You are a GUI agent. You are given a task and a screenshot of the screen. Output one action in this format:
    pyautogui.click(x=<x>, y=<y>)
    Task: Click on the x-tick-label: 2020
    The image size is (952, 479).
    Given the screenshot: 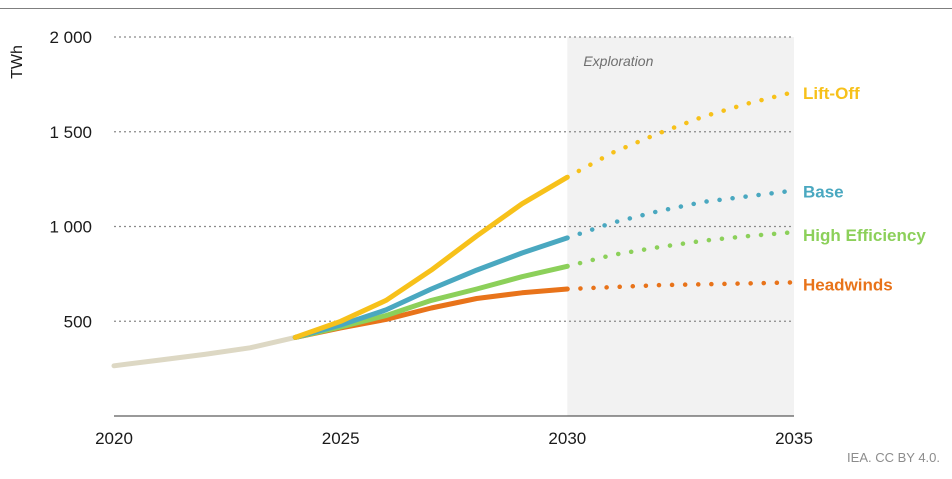 What is the action you would take?
    pyautogui.click(x=114, y=438)
    